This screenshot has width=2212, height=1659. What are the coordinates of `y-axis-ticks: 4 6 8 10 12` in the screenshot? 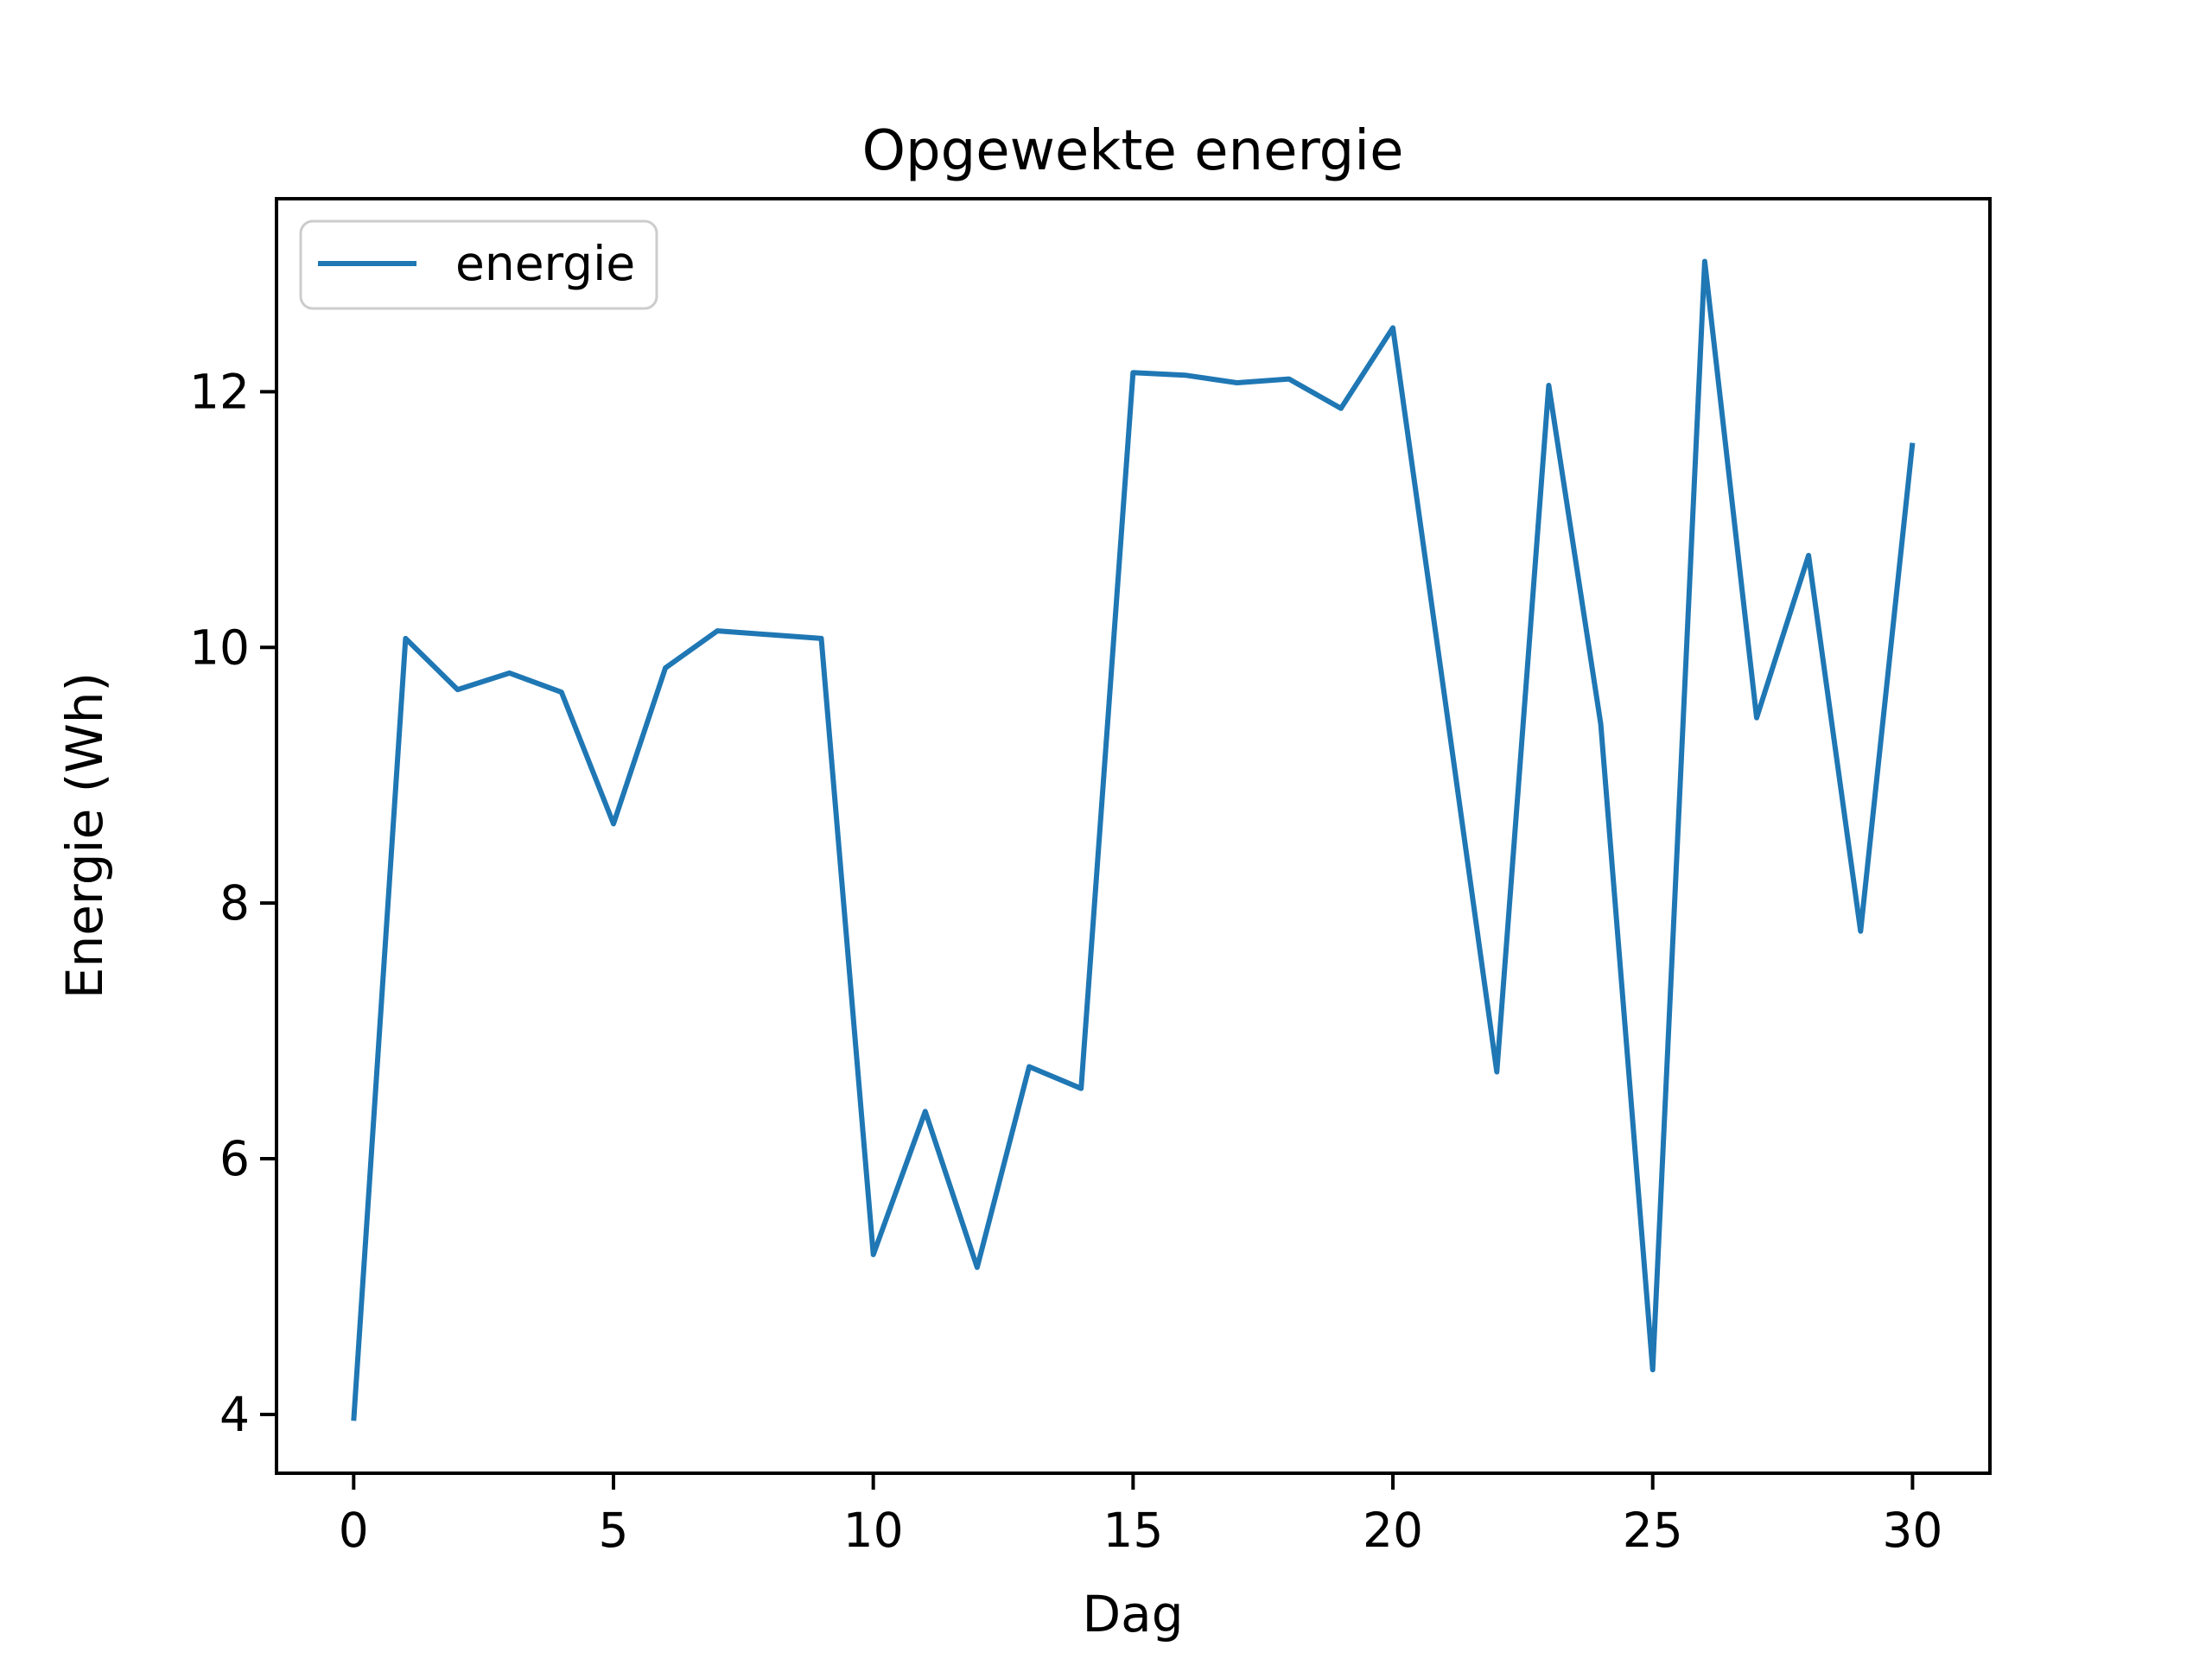 It's located at (232, 903).